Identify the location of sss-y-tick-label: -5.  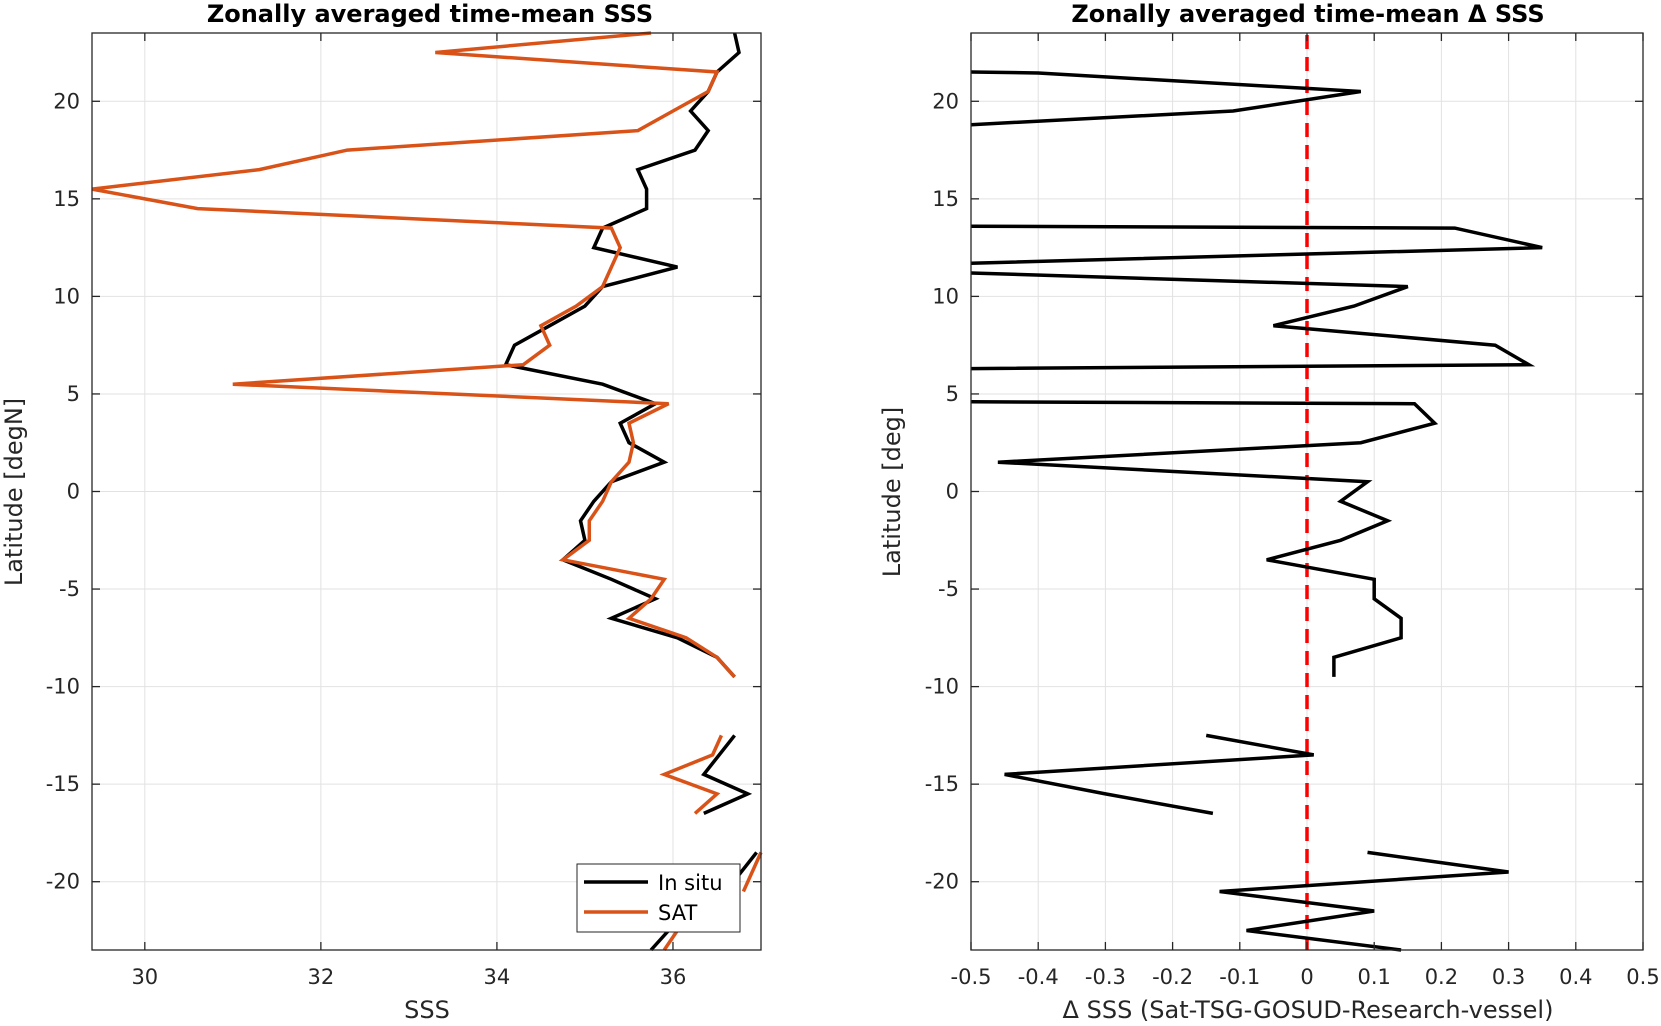
(69, 589).